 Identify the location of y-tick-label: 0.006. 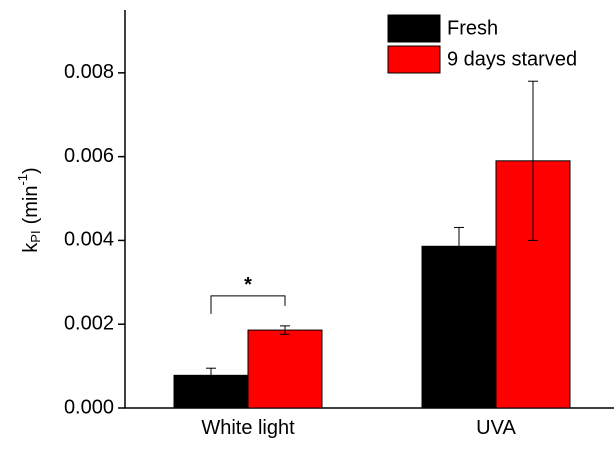
(89, 156).